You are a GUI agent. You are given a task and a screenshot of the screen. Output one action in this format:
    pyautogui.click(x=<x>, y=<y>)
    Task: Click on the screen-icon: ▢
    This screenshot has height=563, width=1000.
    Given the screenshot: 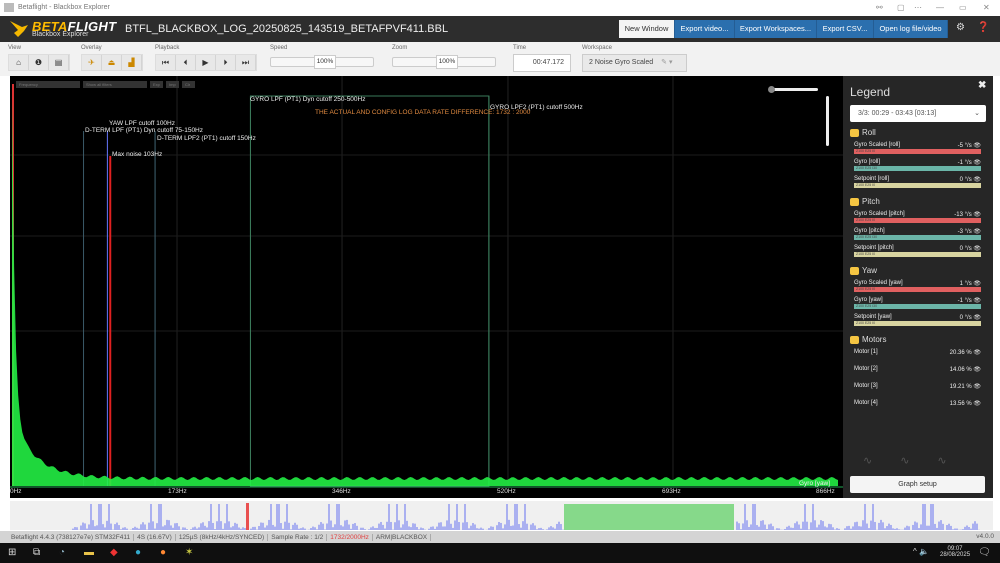 What is the action you would take?
    pyautogui.click(x=901, y=7)
    